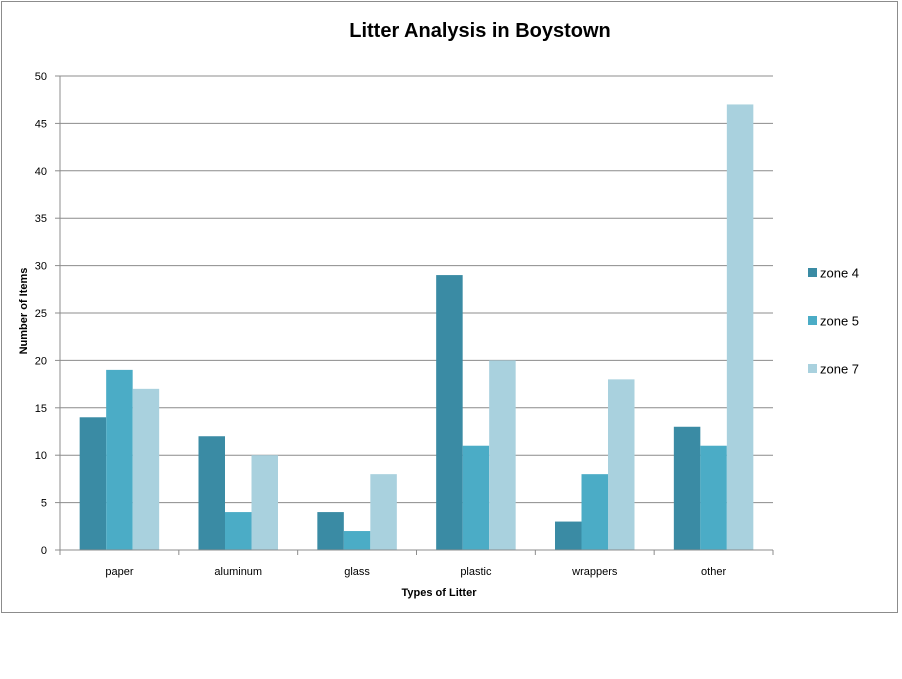 Image resolution: width=902 pixels, height=679 pixels. What do you see at coordinates (44, 551) in the screenshot?
I see `y-tick-label: 0` at bounding box center [44, 551].